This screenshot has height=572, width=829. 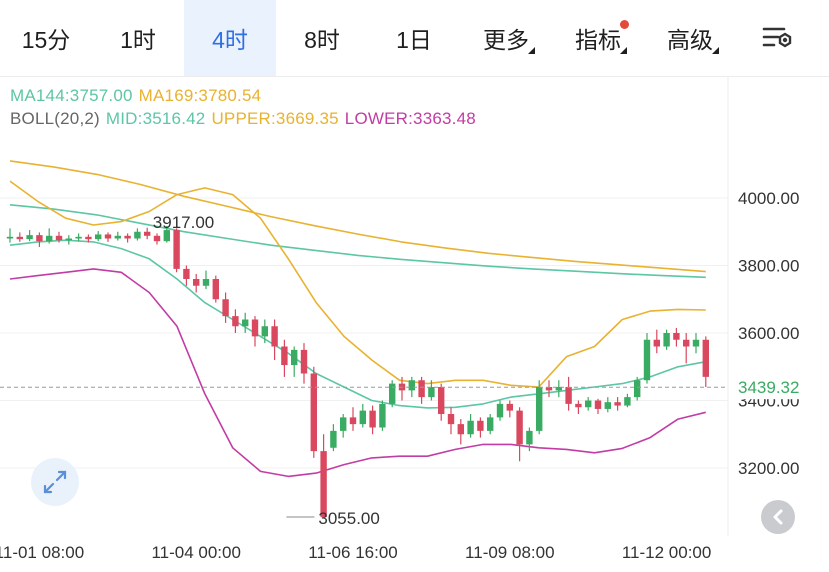 I want to click on x-tick-label: 11-09 08:00, so click(x=509, y=552).